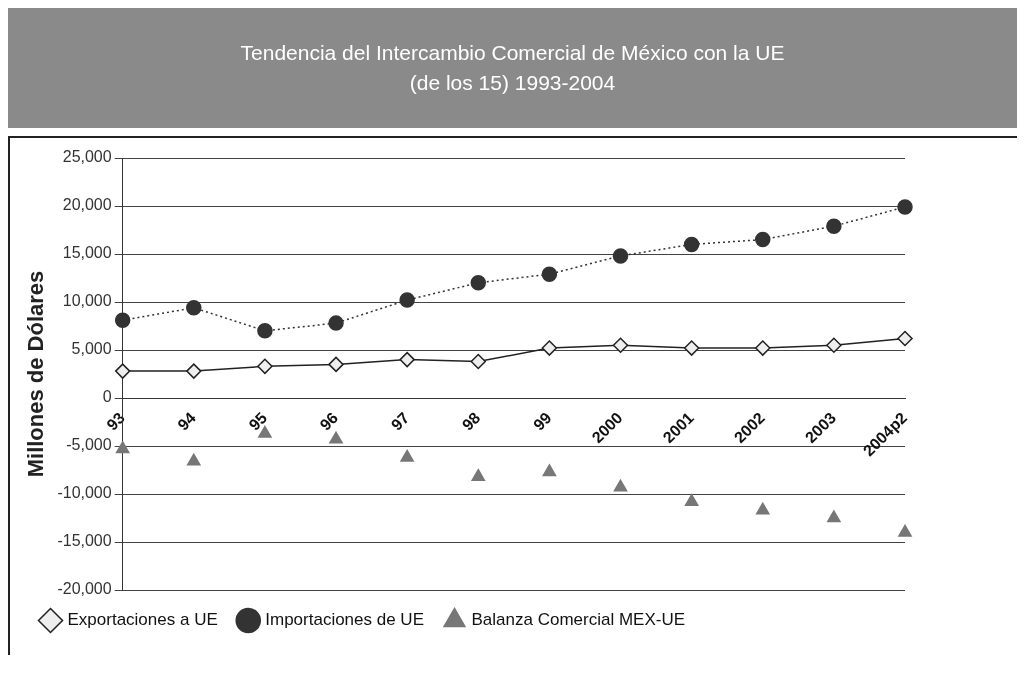 The width and height of the screenshot is (1025, 677). What do you see at coordinates (87, 253) in the screenshot?
I see `y-tick-label: 15,000` at bounding box center [87, 253].